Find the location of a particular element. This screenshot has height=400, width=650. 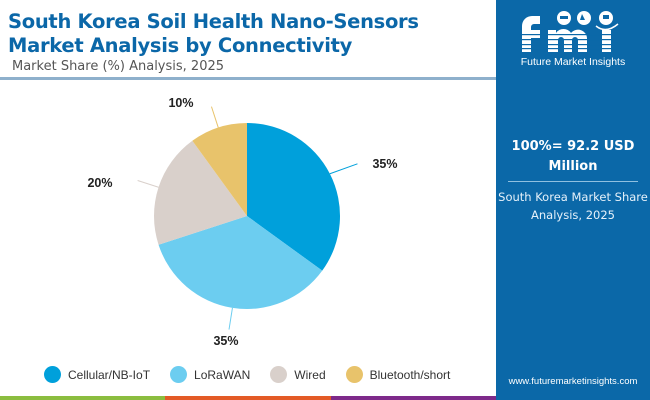

pie-slice-cellular-nb-iot is located at coordinates (293, 197).